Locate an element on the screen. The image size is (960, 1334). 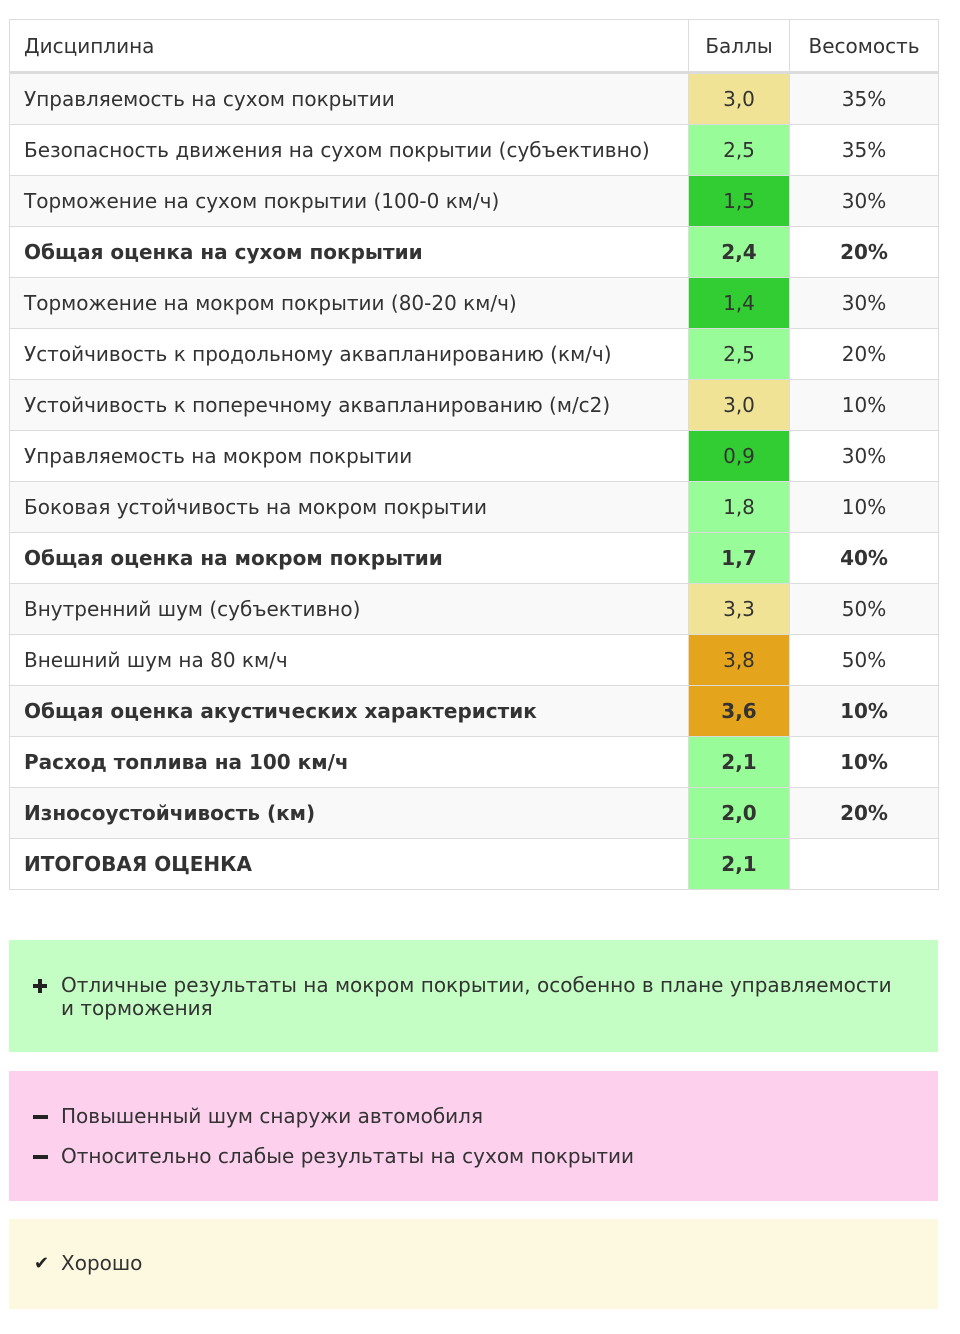
table-row-summary: Общая оценка на мокром покрытии 1,7 40% is located at coordinates (474, 558).